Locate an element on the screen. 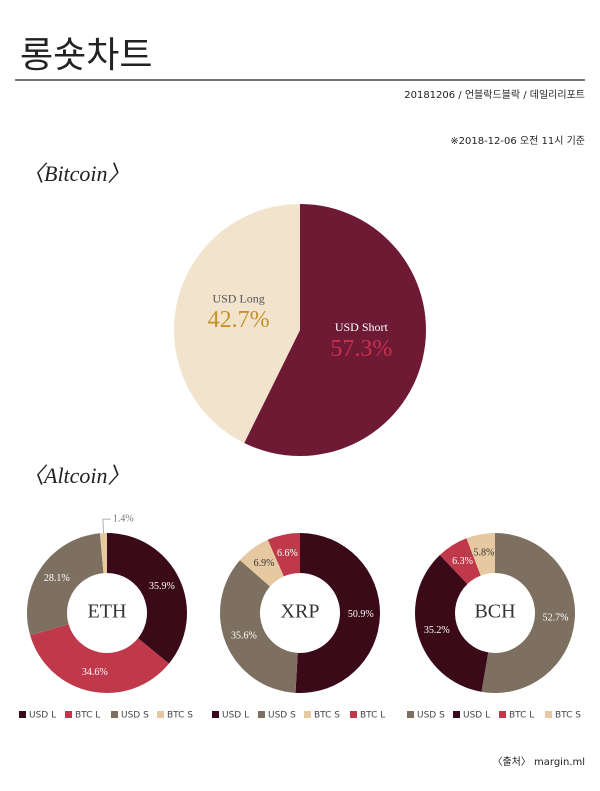 The image size is (600, 791). slice-value: 35.6% is located at coordinates (244, 636).